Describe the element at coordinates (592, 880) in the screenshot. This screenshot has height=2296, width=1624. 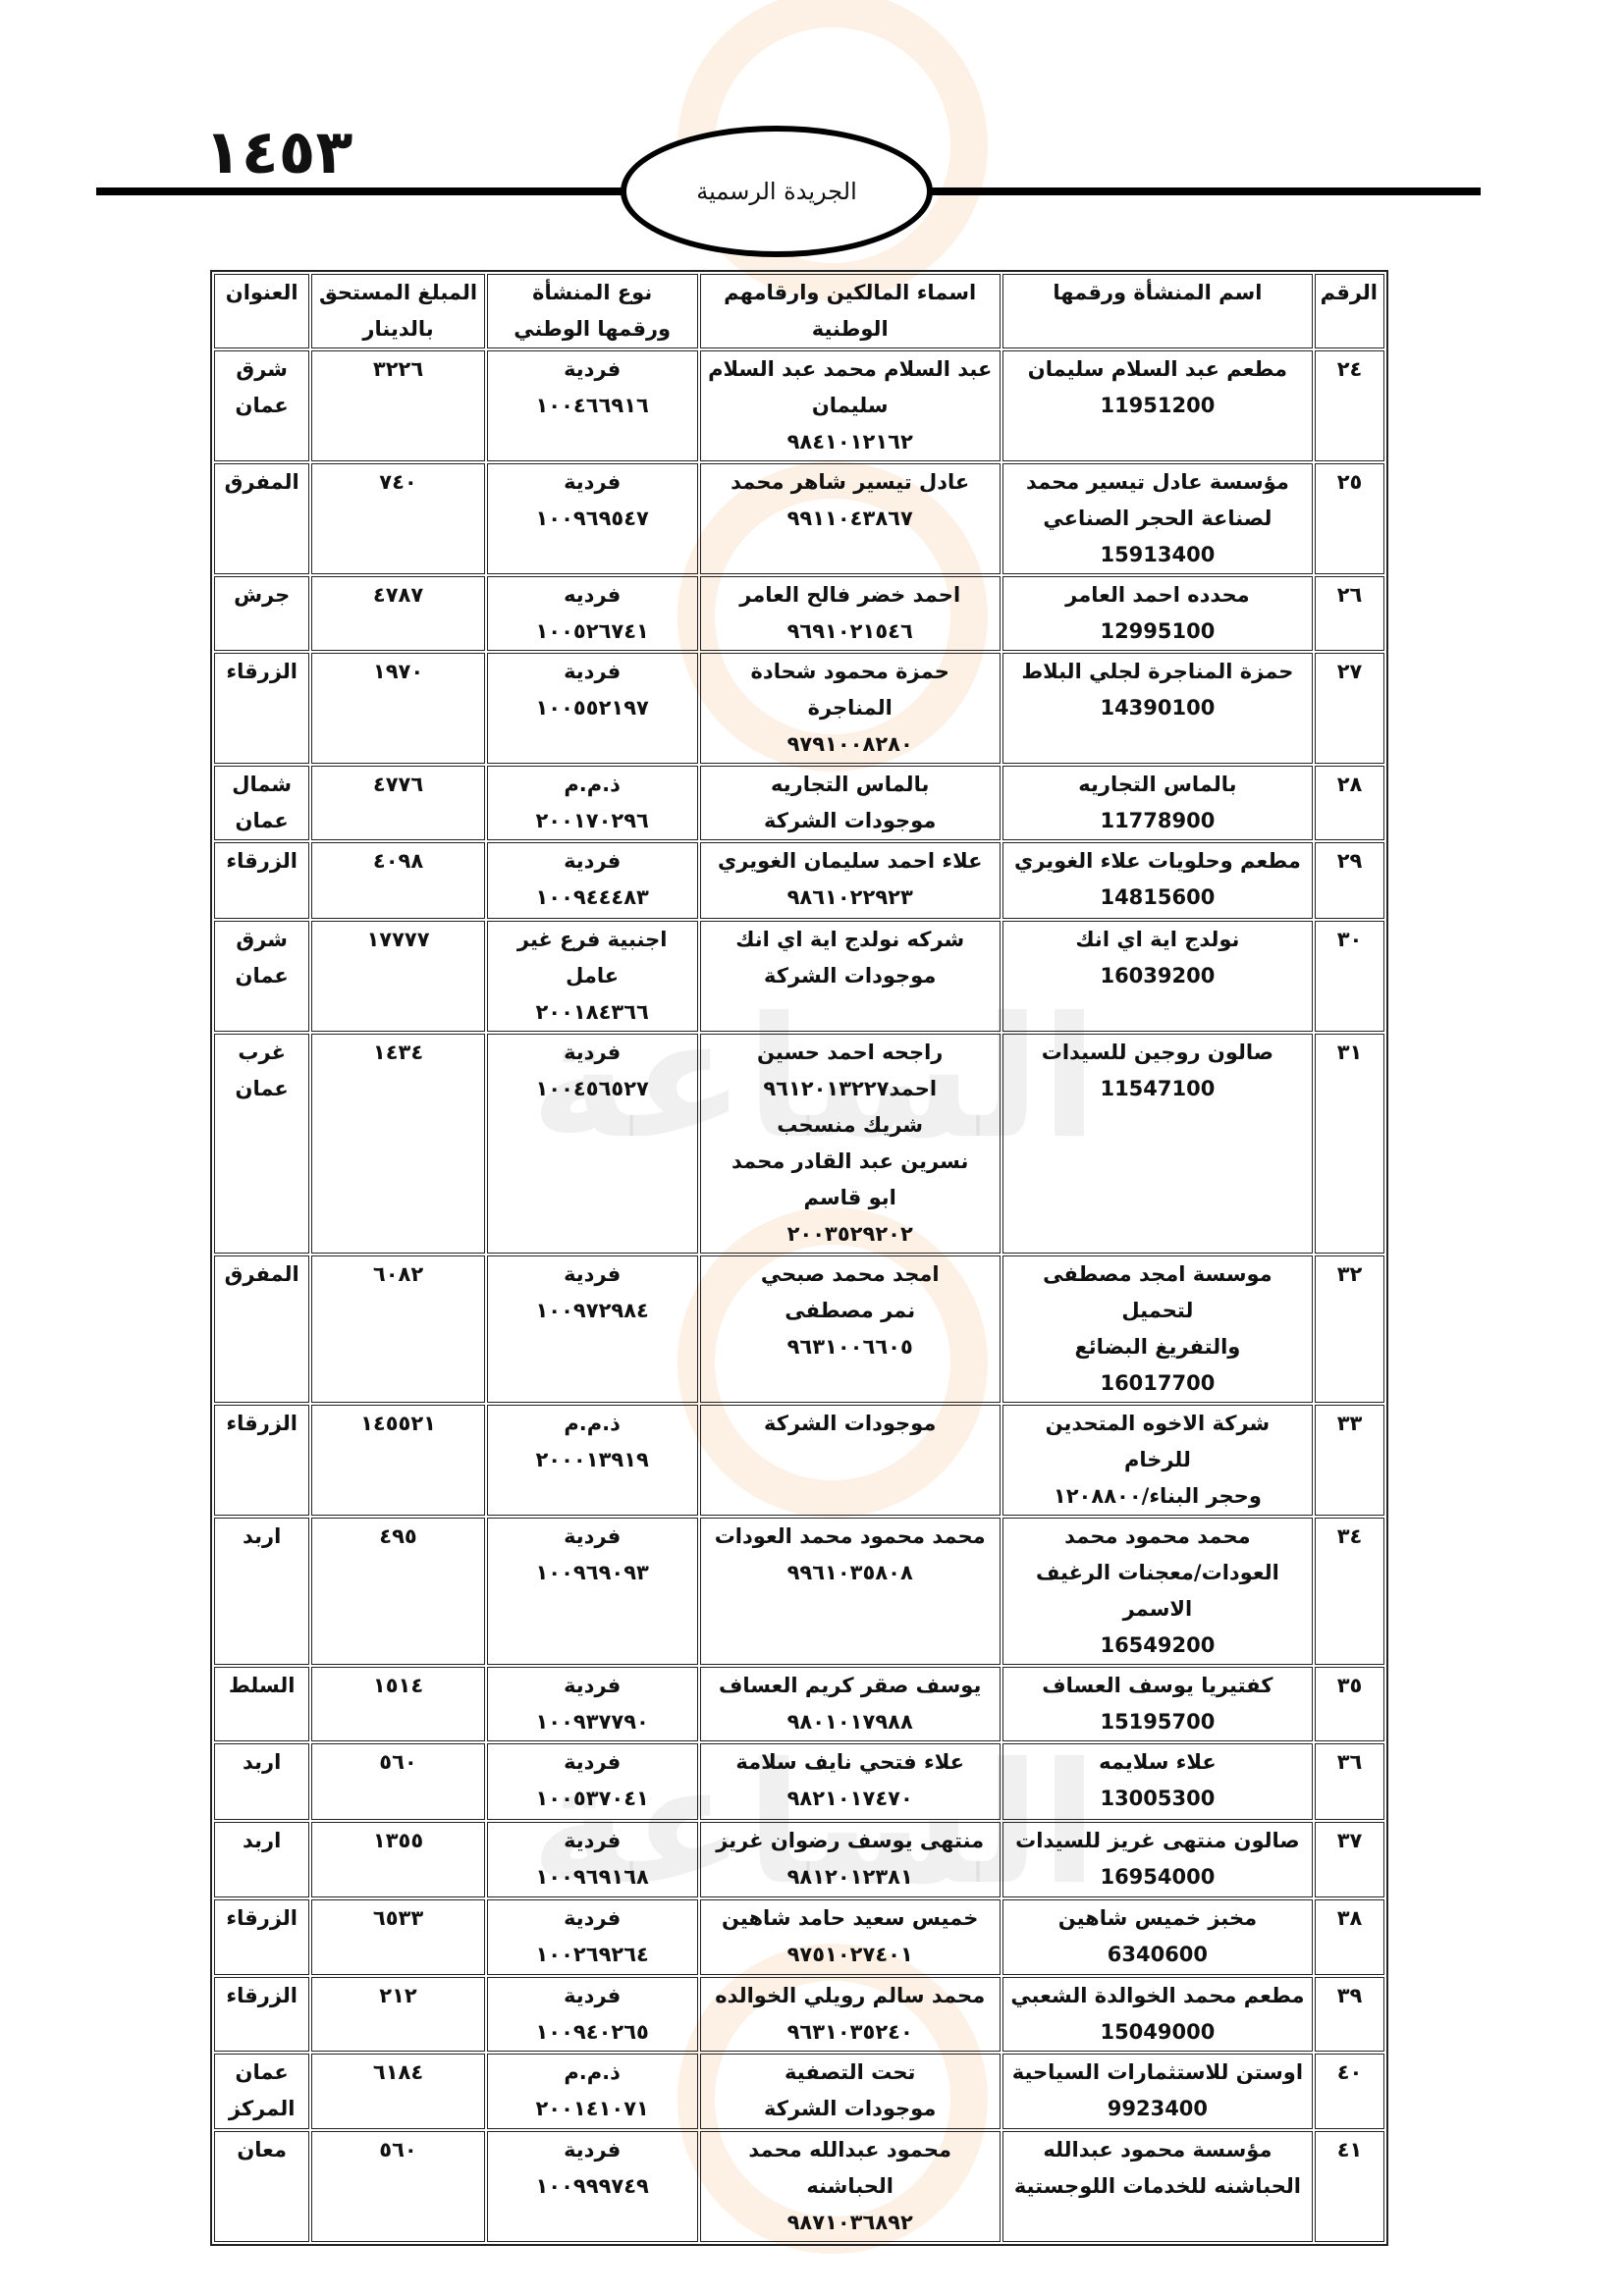
I see `cell-type: فردية ١٠٠٩٤٤٤٨٣` at that location.